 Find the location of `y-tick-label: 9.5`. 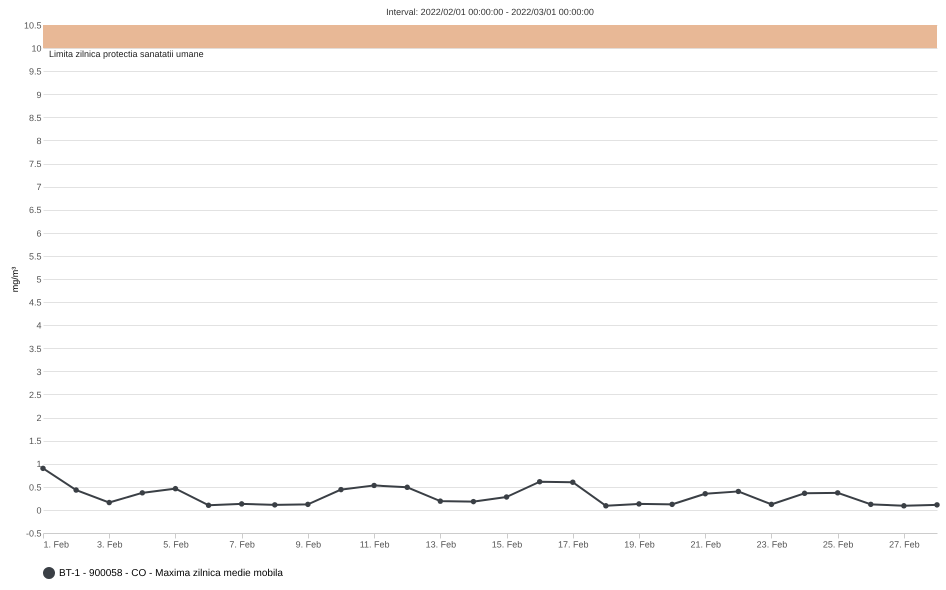

y-tick-label: 9.5 is located at coordinates (35, 71).